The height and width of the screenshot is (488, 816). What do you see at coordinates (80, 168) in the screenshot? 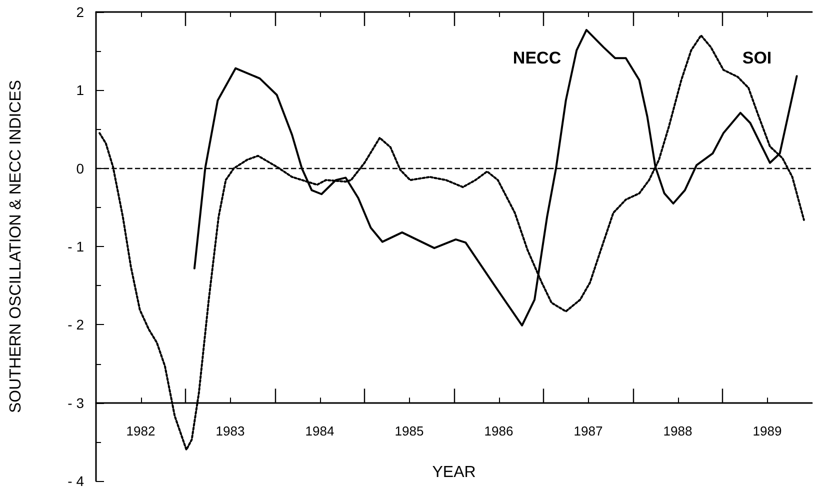
I see `y-tick-label: 0` at bounding box center [80, 168].